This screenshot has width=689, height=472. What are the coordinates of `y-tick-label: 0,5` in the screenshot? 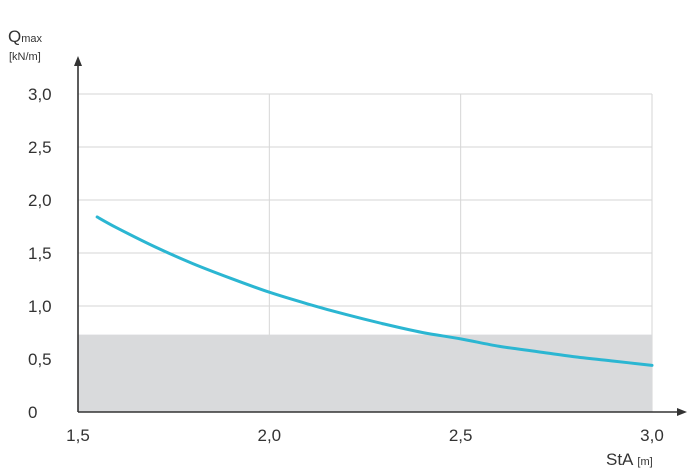 It's located at (40, 359).